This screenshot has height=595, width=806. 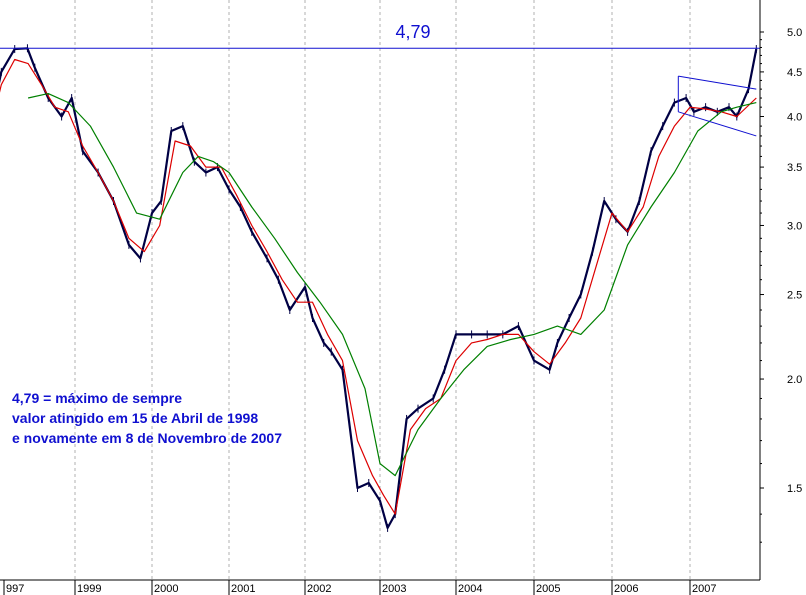 What do you see at coordinates (794, 489) in the screenshot?
I see `y-tick-label: 1.5` at bounding box center [794, 489].